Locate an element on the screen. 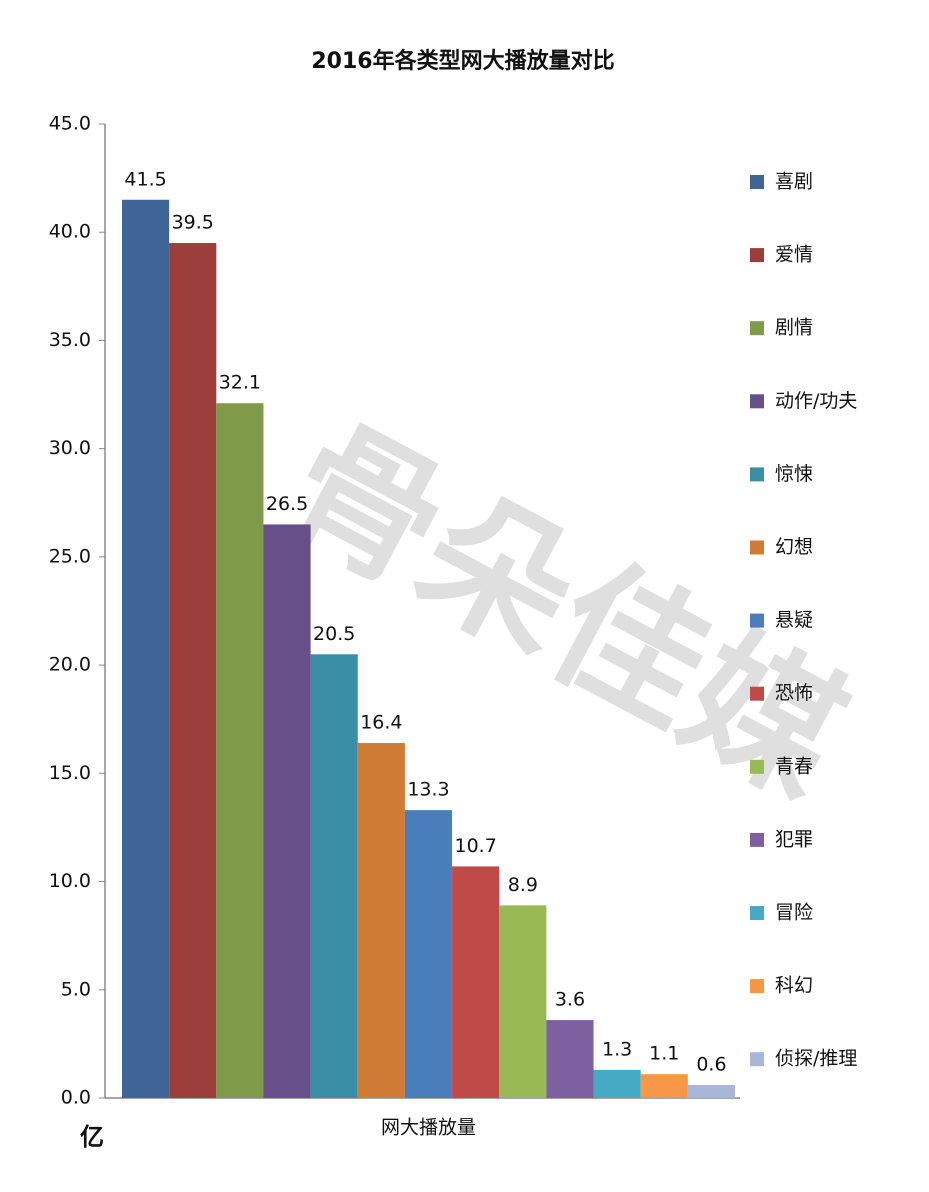 Image resolution: width=929 pixels, height=1192 pixels. y-tick-label: 0.0 is located at coordinates (76, 1098).